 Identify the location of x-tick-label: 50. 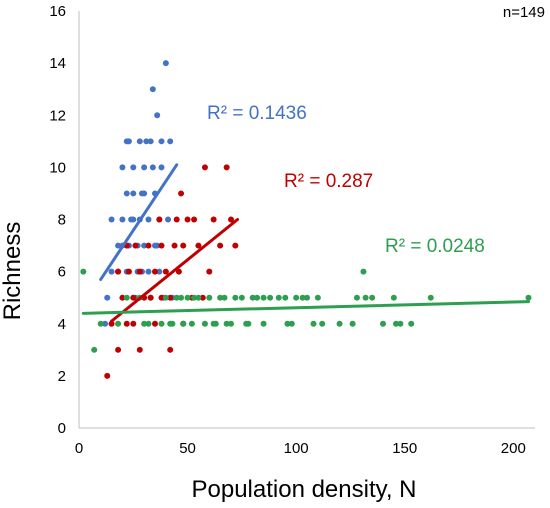
(187, 448).